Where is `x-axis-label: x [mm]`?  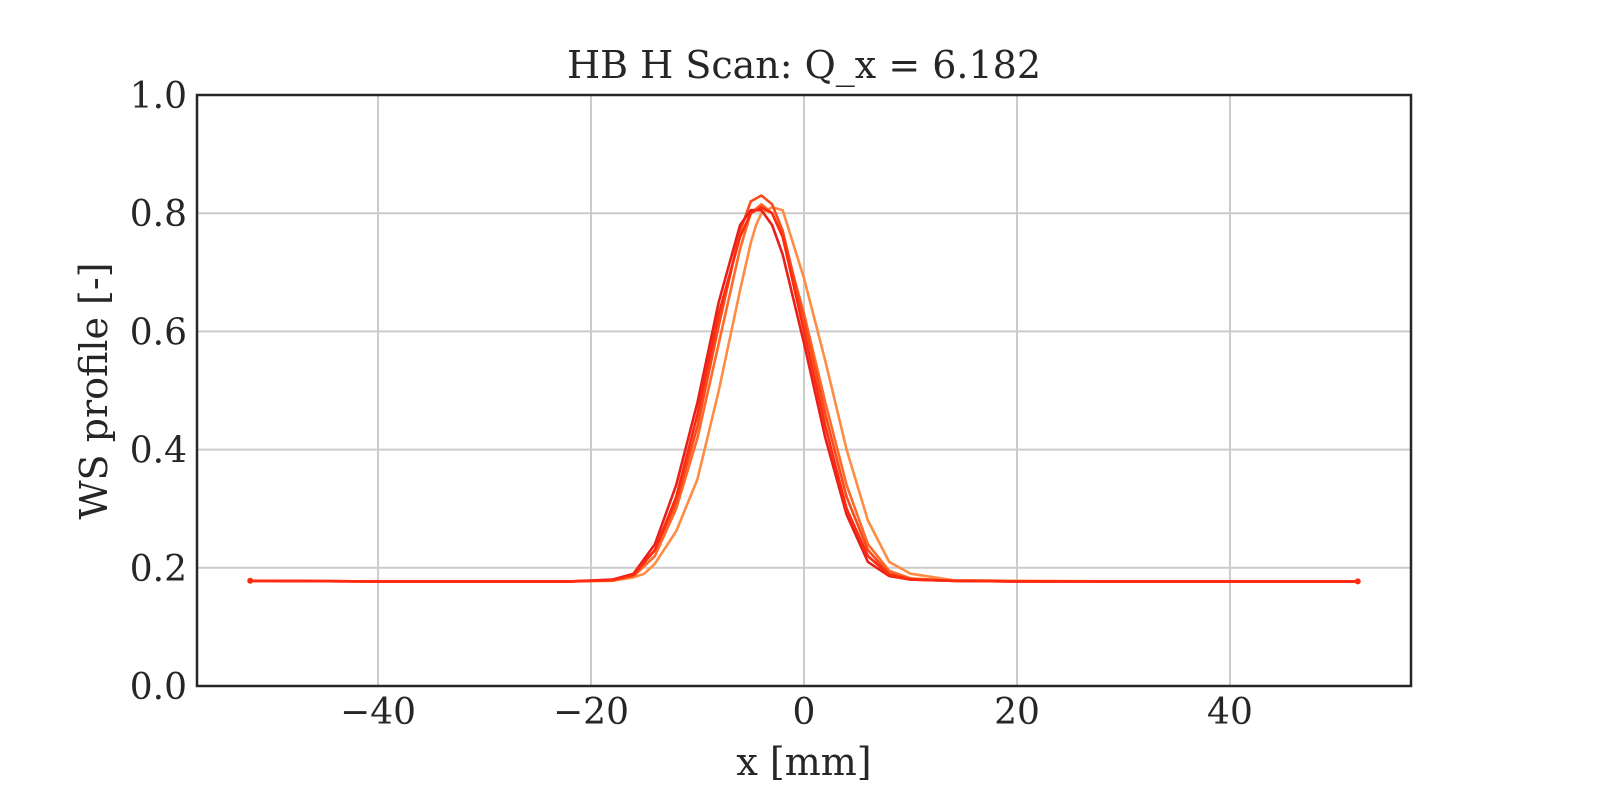
x-axis-label: x [mm] is located at coordinates (803, 762).